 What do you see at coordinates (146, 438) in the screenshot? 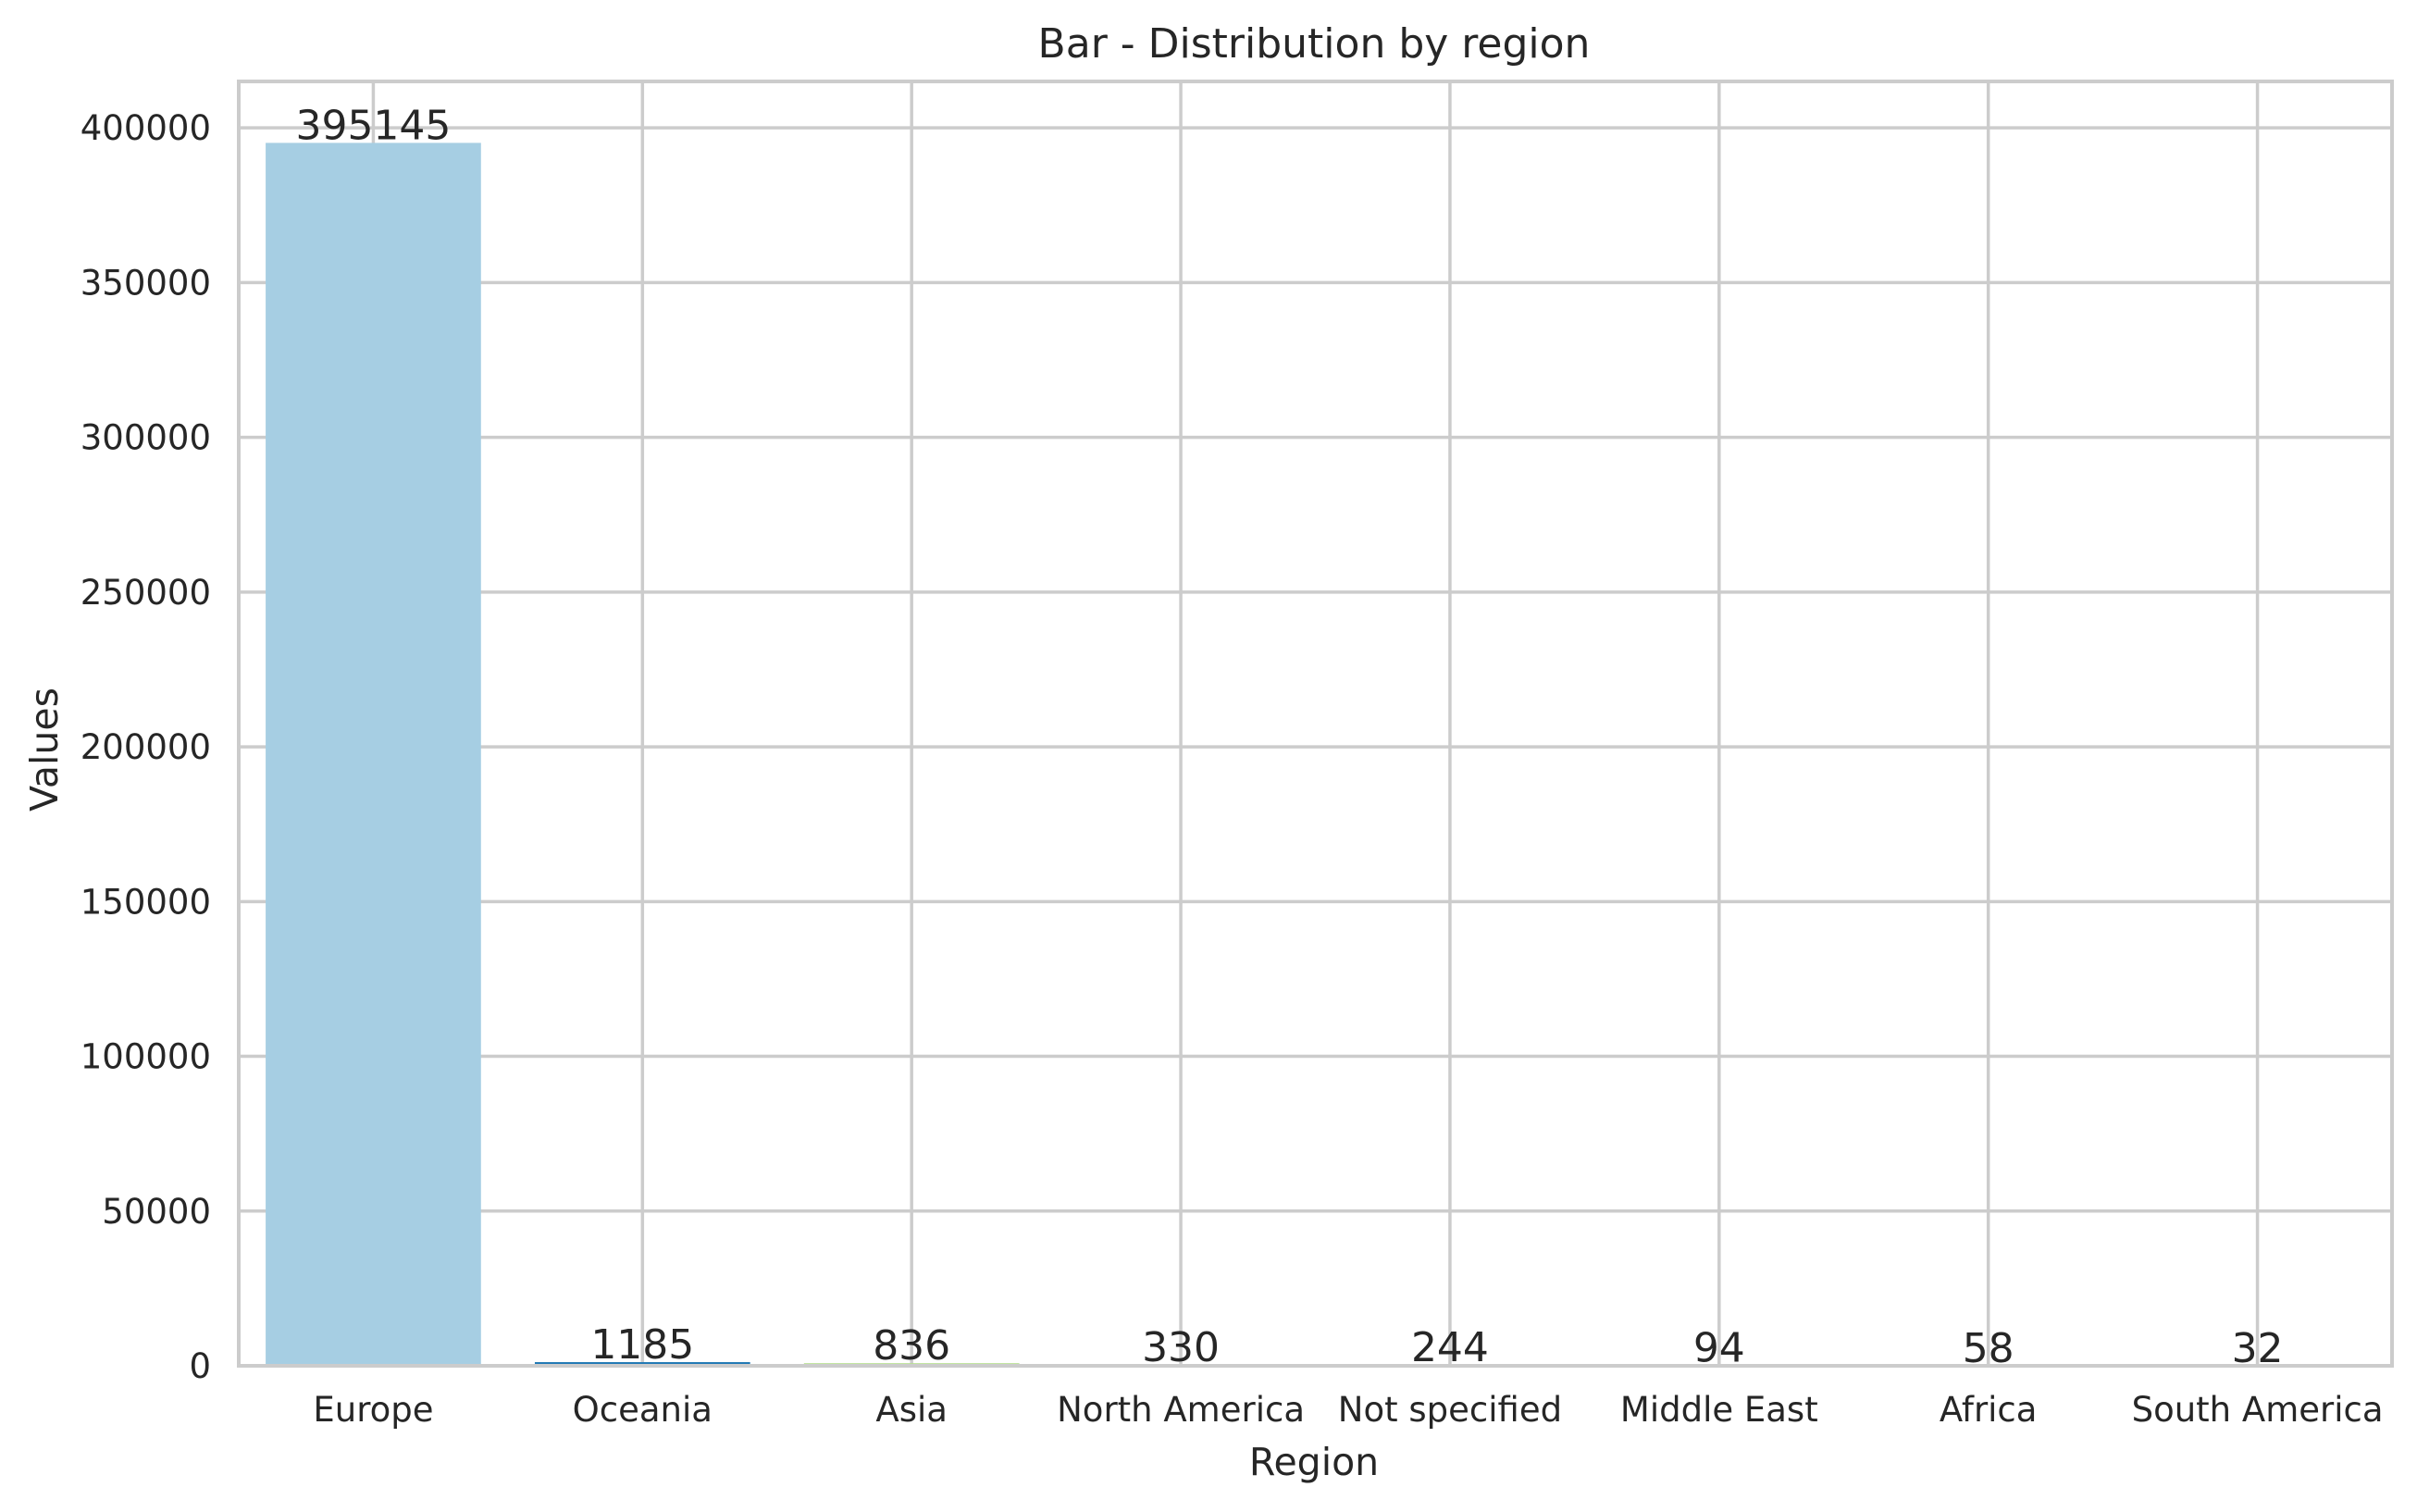
I see `y-tick-label: 300000` at bounding box center [146, 438].